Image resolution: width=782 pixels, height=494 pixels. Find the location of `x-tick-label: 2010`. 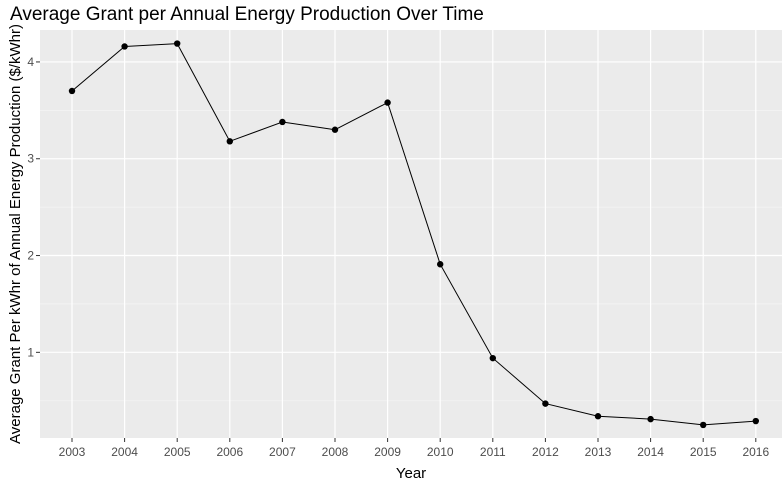

x-tick-label: 2010 is located at coordinates (440, 452).